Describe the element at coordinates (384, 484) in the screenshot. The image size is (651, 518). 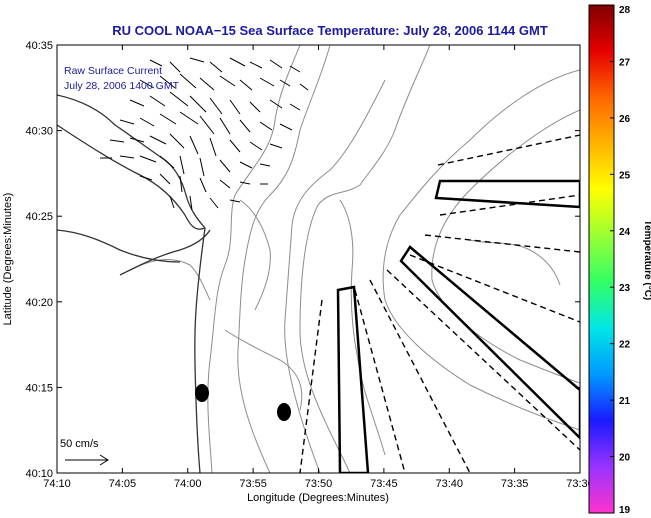
I see `x-tick-label: 73:45` at that location.